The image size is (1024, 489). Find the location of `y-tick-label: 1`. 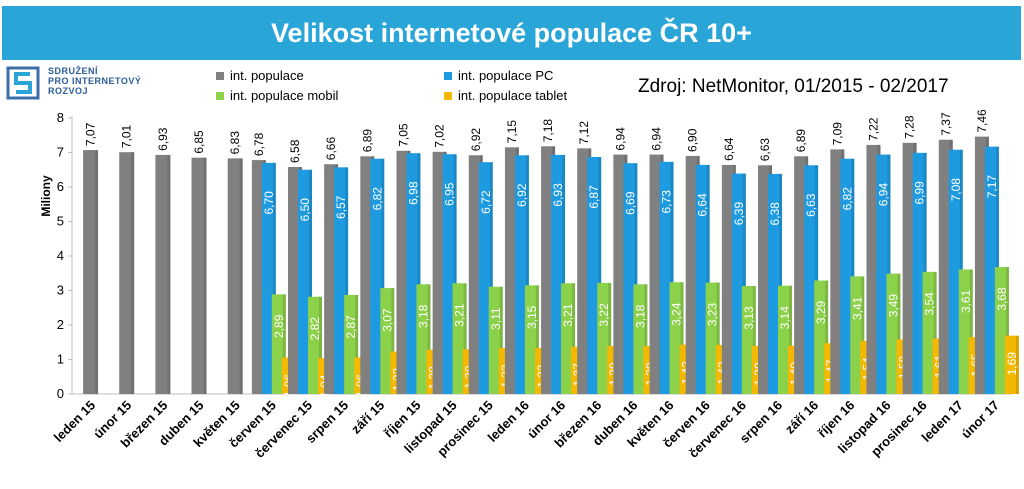

y-tick-label: 1 is located at coordinates (60, 359).